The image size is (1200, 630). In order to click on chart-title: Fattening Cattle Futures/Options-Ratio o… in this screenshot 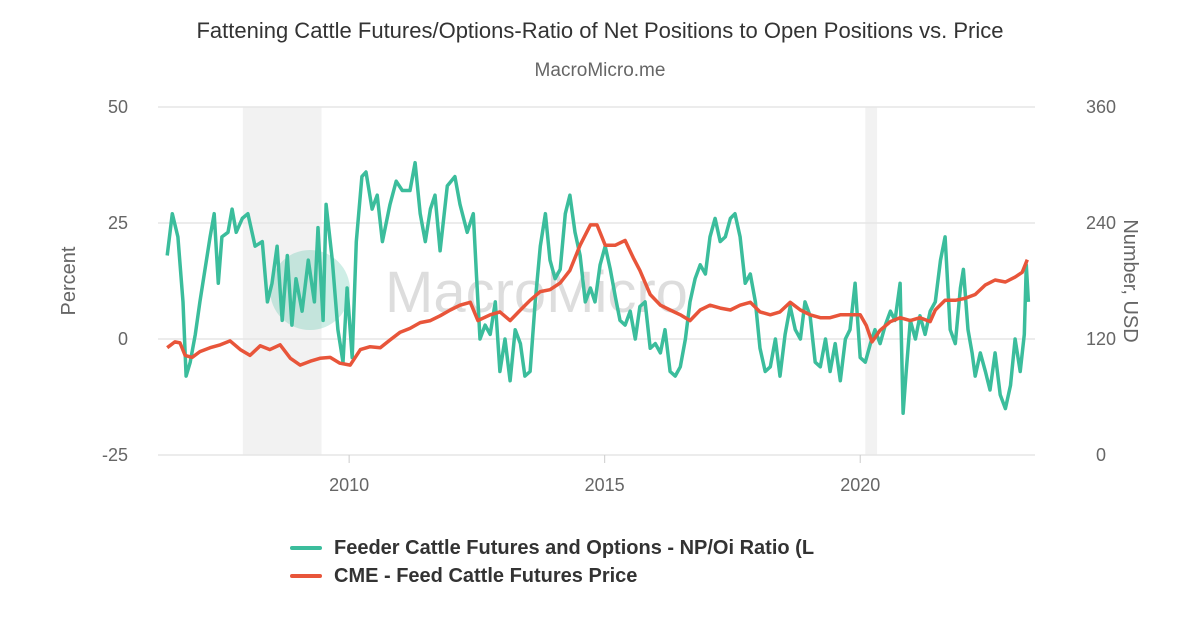, I will do `click(600, 30)`.